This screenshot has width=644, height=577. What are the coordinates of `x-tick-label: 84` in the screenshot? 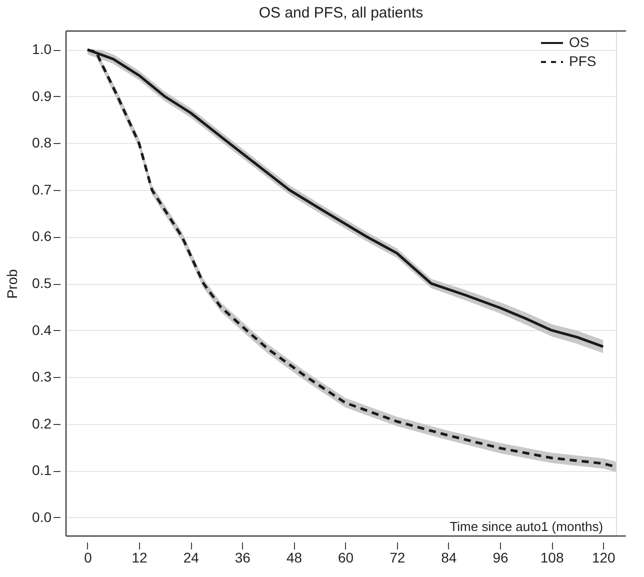 It's located at (449, 558).